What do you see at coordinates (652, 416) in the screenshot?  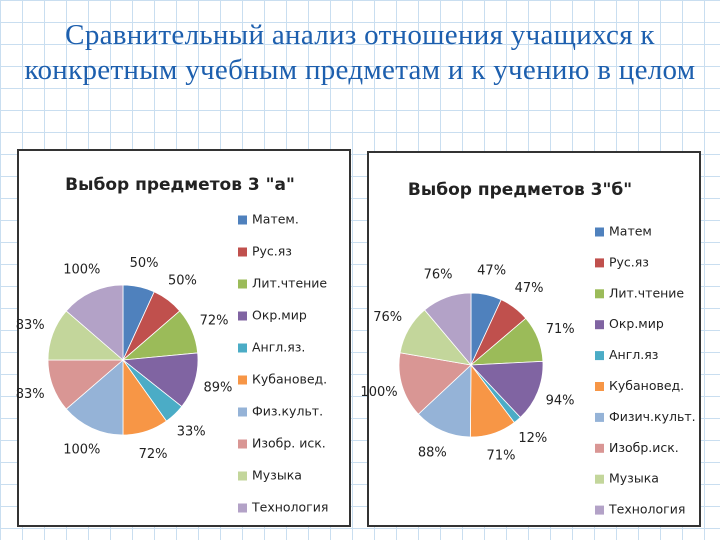 I see `legend-label: Физич.культ.` at bounding box center [652, 416].